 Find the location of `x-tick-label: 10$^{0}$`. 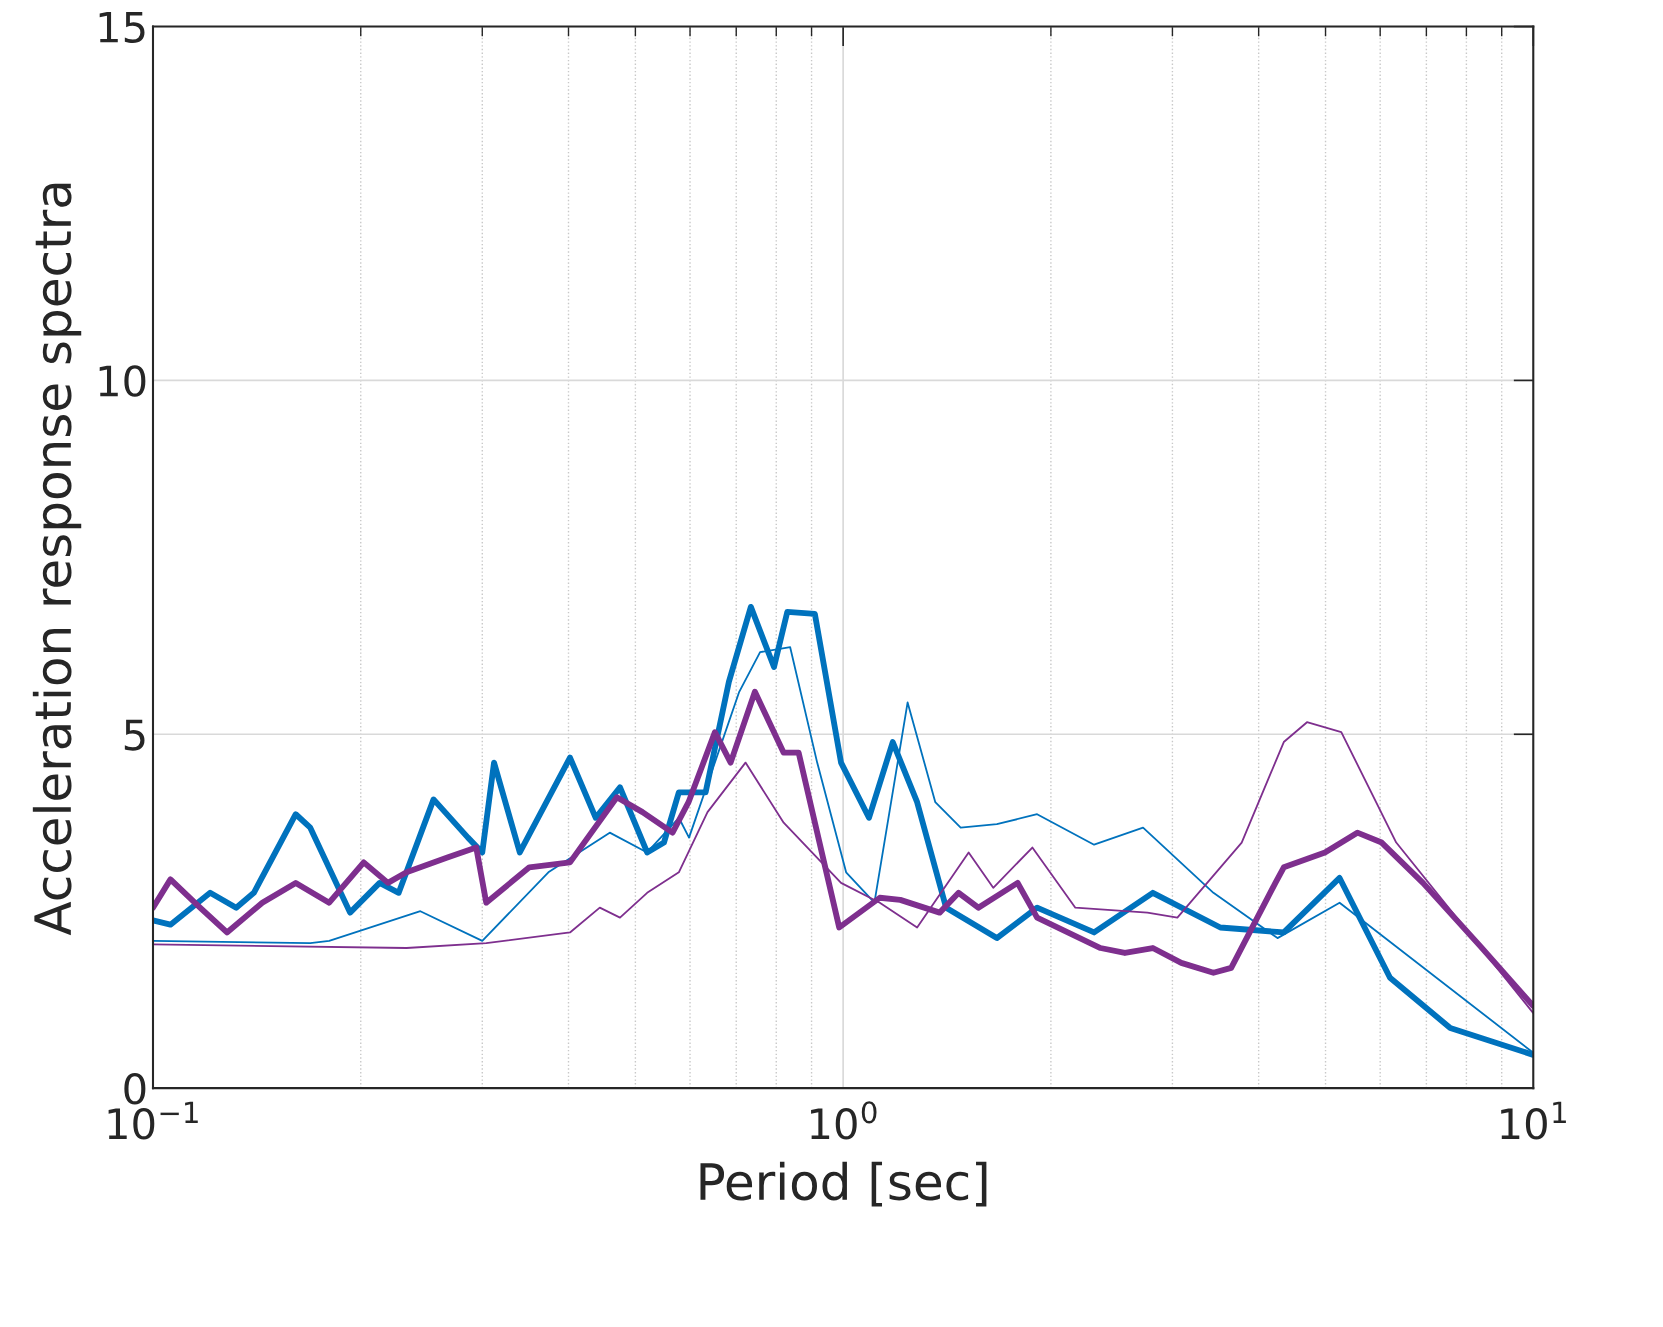

x-tick-label: 10$^{0}$ is located at coordinates (844, 1120).